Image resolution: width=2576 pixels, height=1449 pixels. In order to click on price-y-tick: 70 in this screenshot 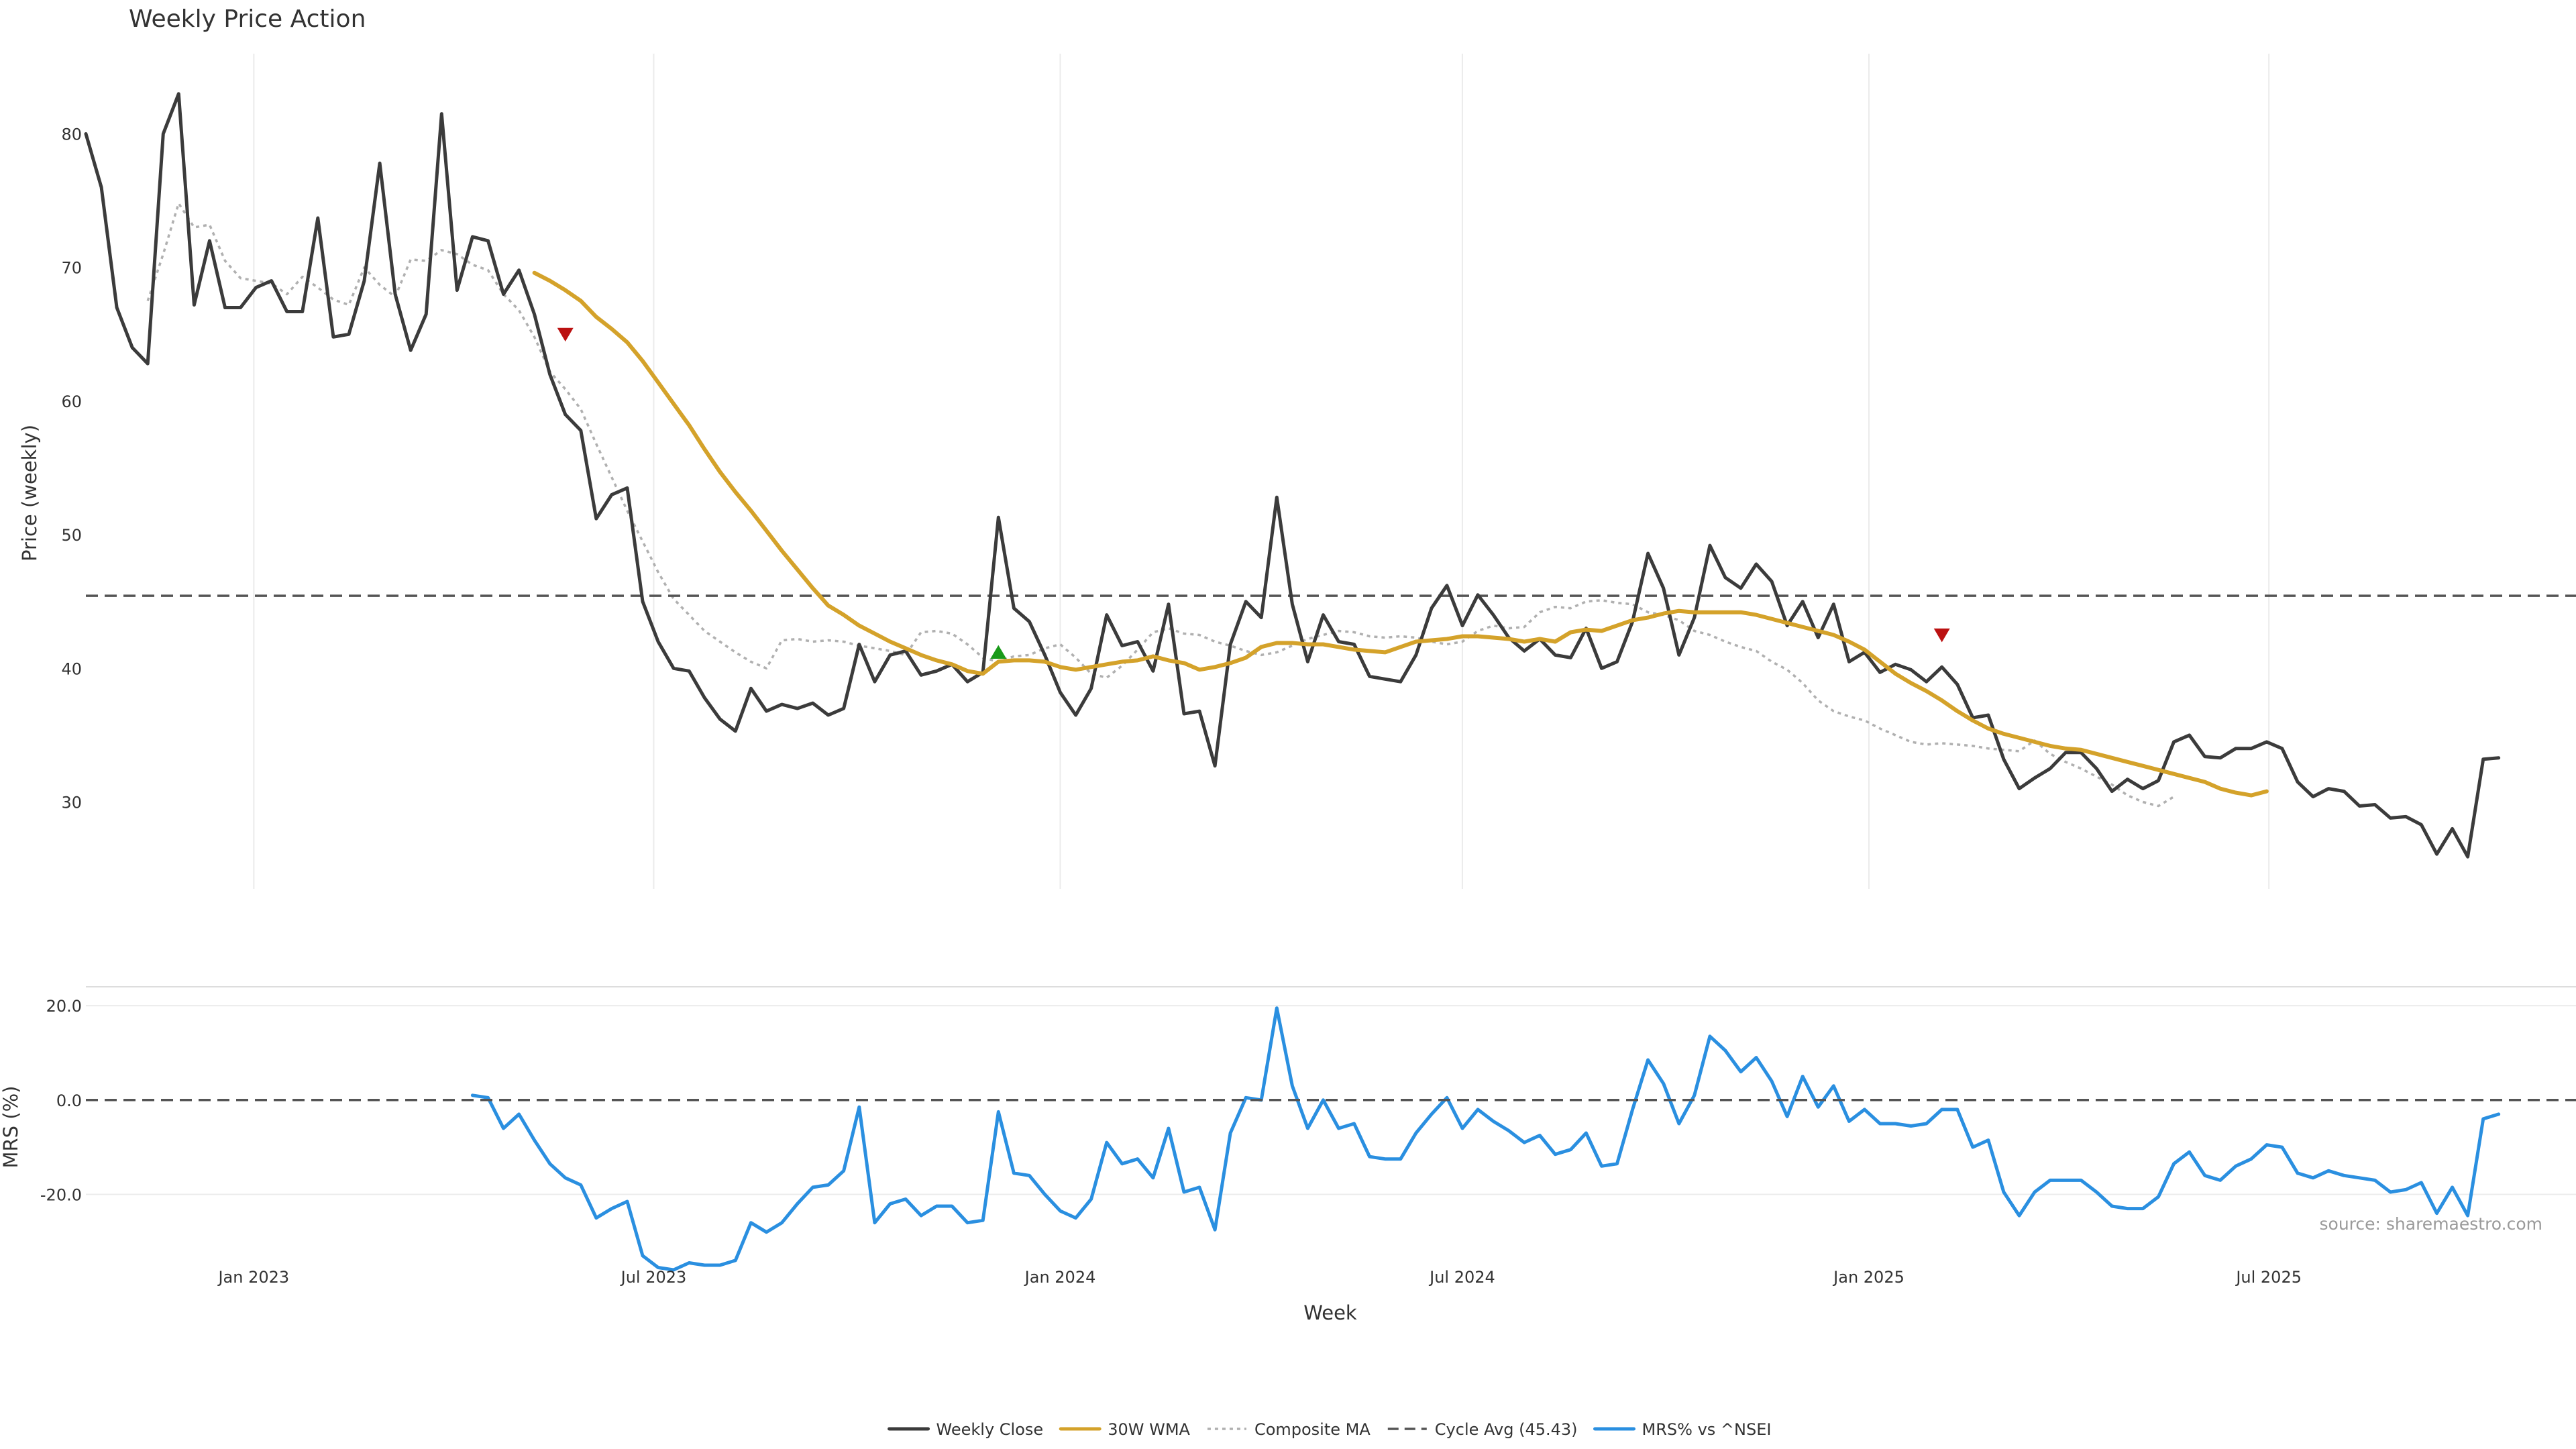, I will do `click(71, 268)`.